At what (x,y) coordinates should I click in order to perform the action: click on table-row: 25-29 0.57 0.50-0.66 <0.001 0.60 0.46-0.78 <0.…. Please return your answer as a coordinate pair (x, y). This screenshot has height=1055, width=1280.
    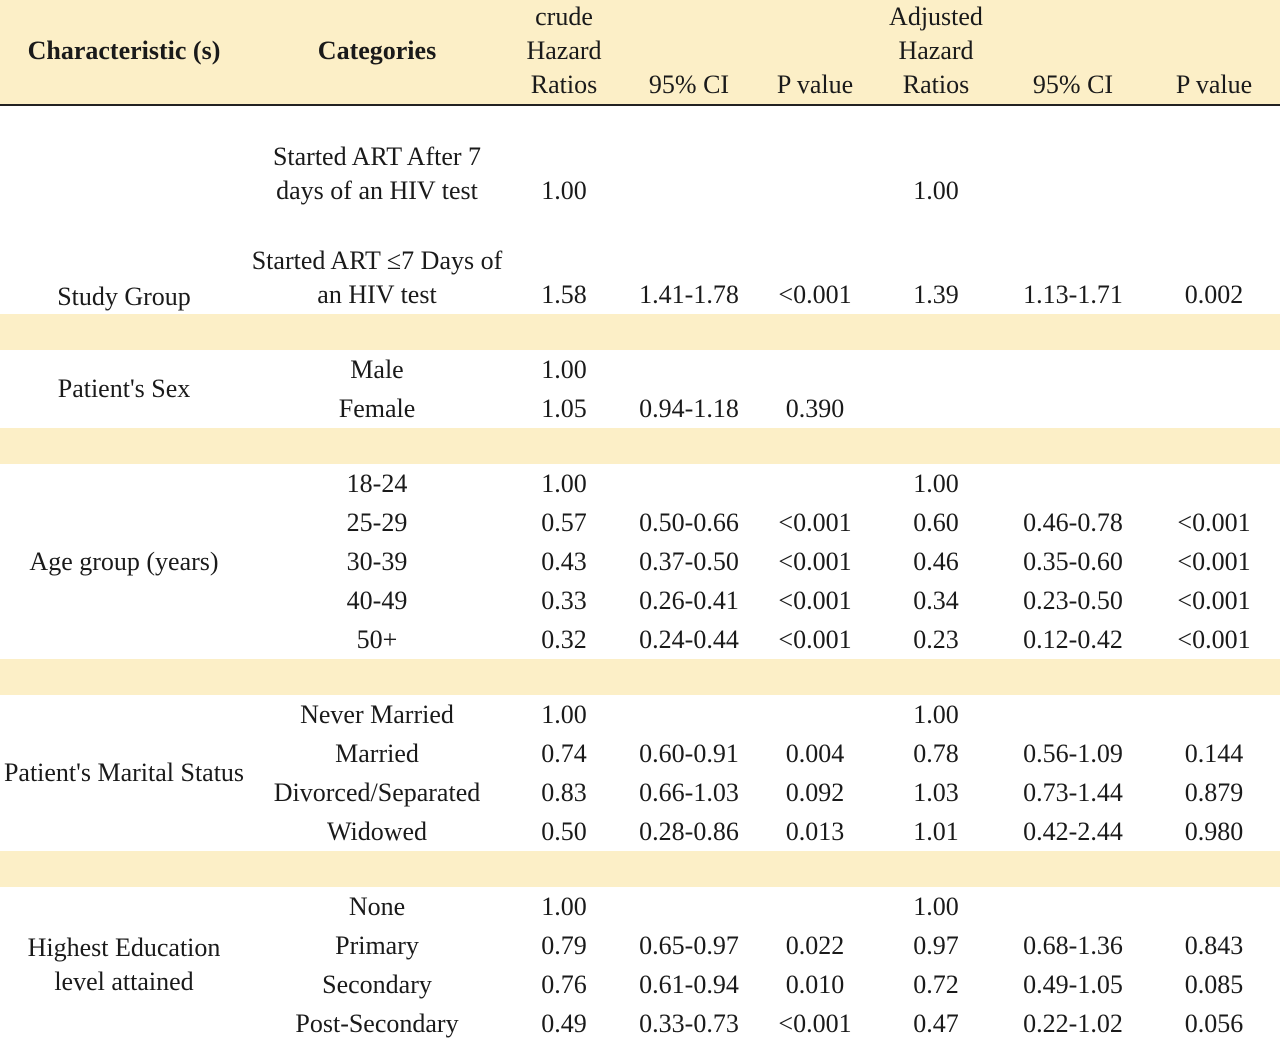
    Looking at the image, I should click on (640, 522).